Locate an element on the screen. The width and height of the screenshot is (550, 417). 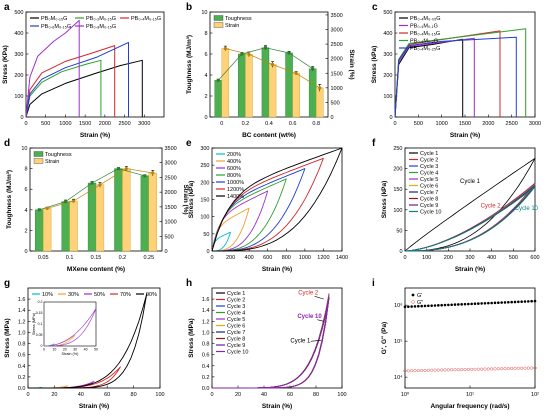
y-axis-right-label: Strain (%) is located at coordinates (351, 64).